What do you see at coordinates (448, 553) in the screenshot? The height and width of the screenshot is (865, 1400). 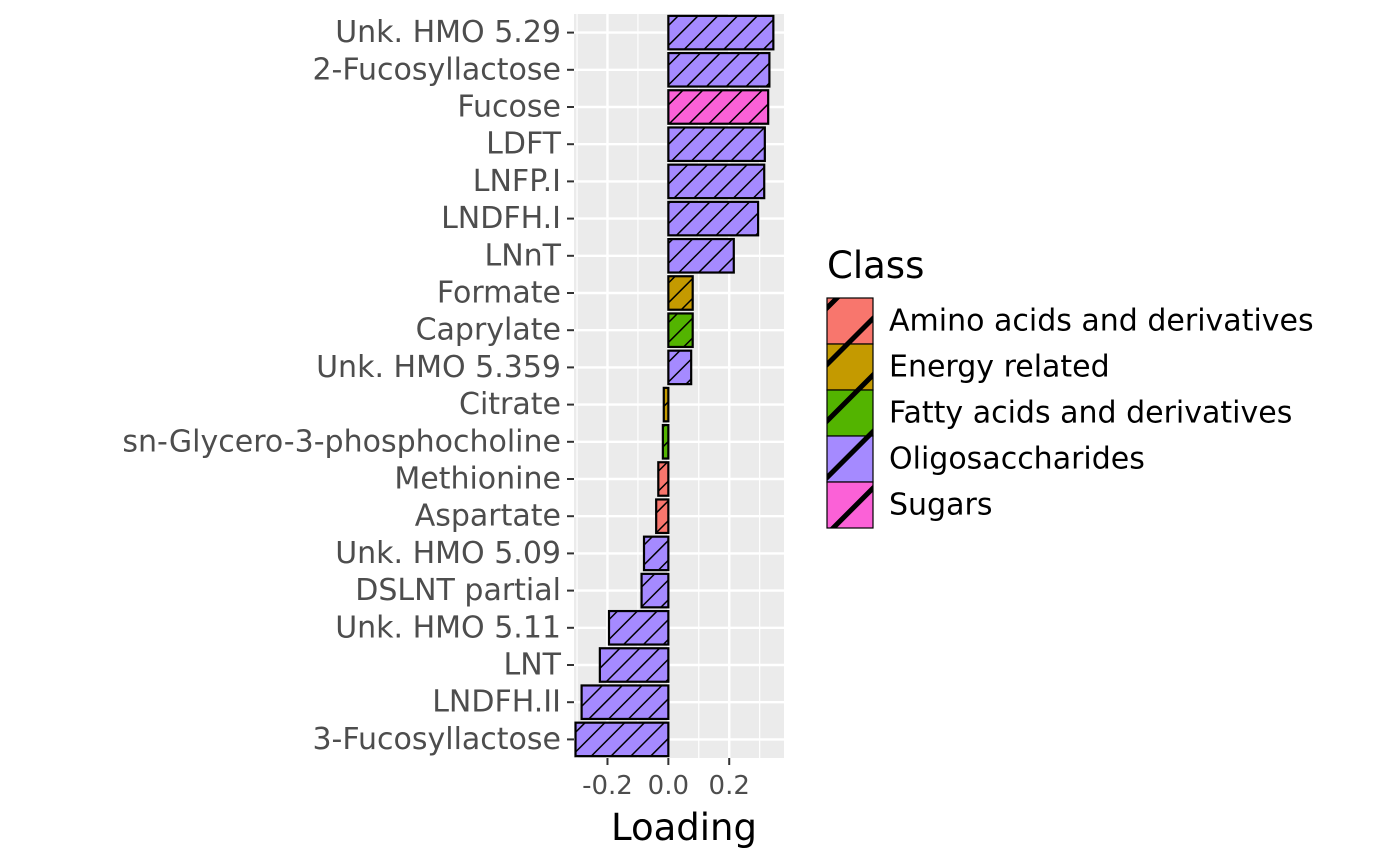 I see `y-tick-label: Unk. HMO 5.09` at bounding box center [448, 553].